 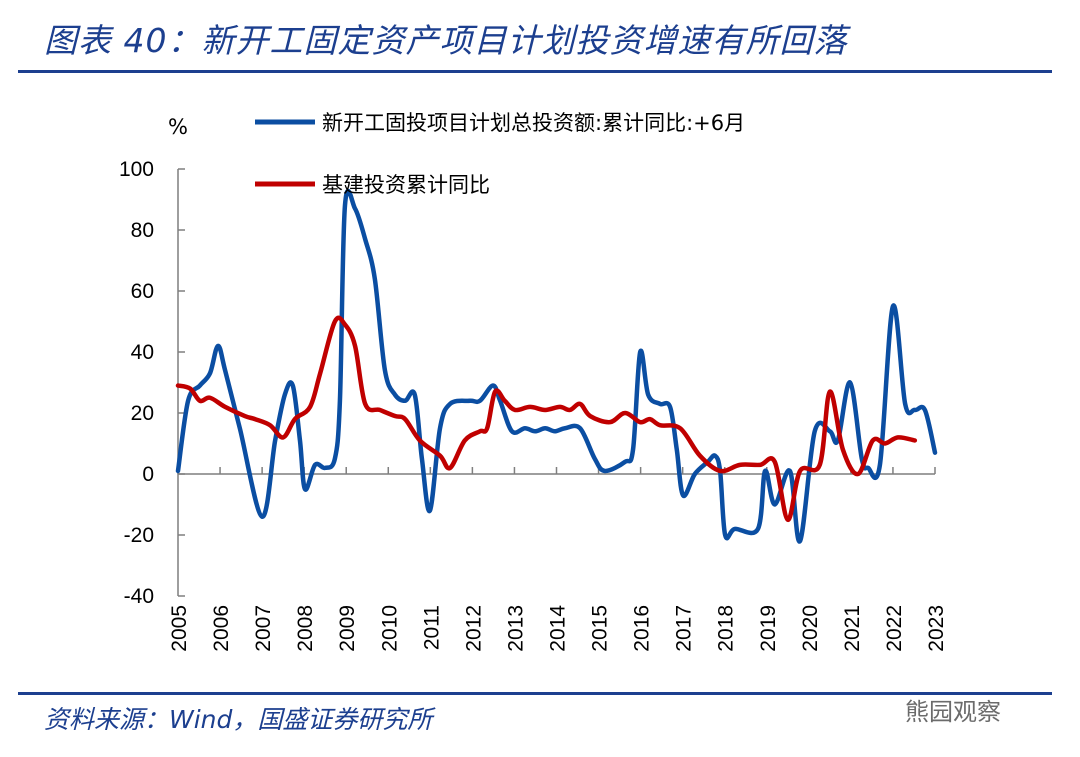 What do you see at coordinates (852, 628) in the screenshot?
I see `x-tick-label: 2021` at bounding box center [852, 628].